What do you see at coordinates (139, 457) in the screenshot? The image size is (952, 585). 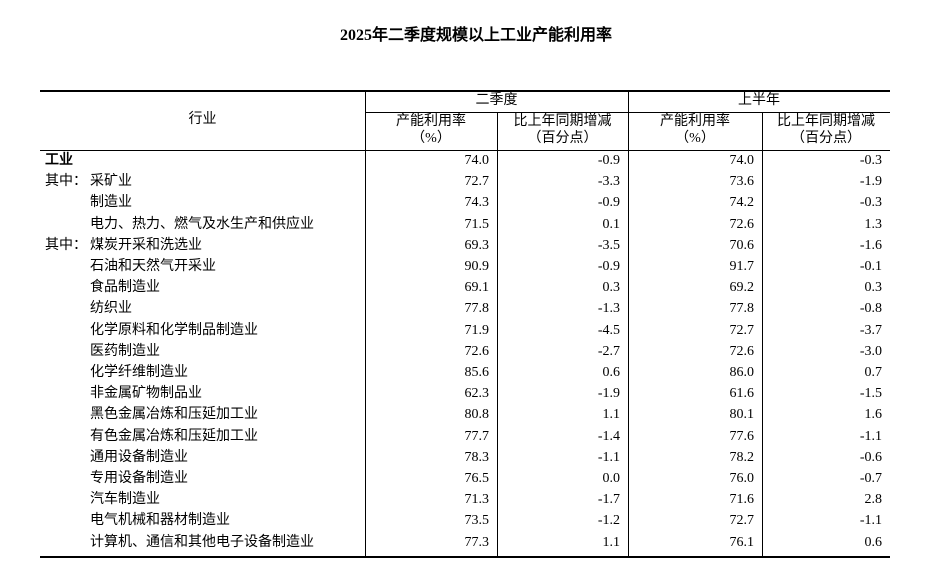 I see `row-label: 通用设备制造业` at bounding box center [139, 457].